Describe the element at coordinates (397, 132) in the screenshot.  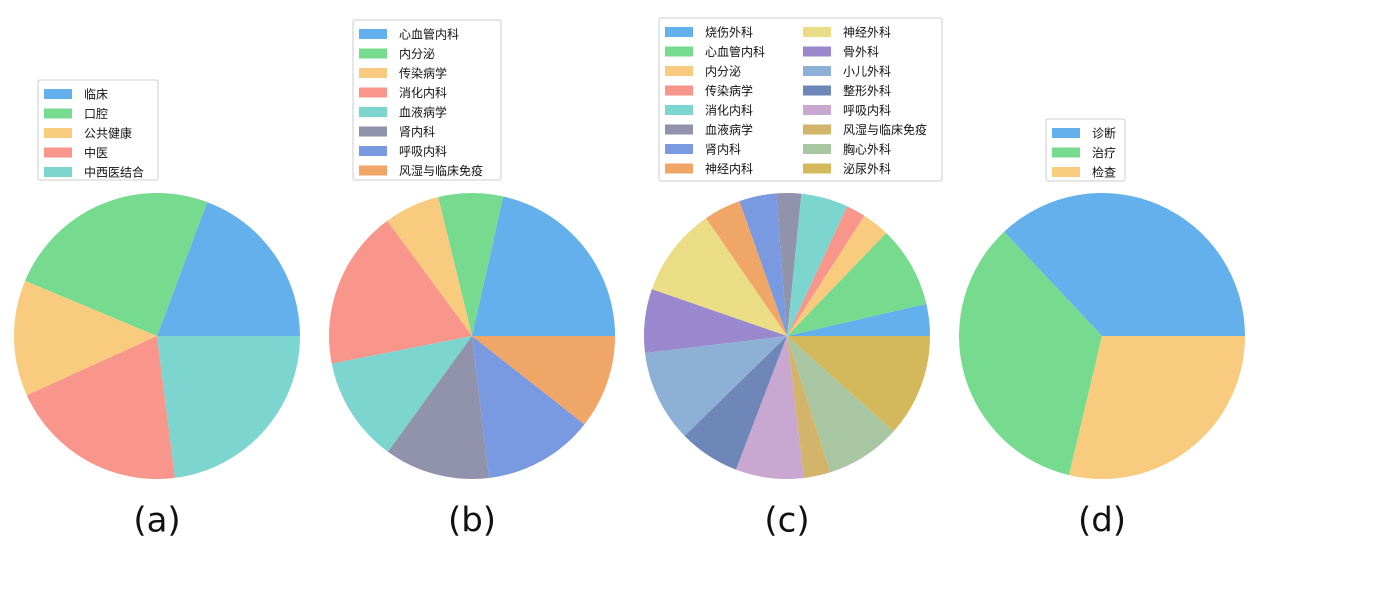
I see `legend-item: 肾内科` at that location.